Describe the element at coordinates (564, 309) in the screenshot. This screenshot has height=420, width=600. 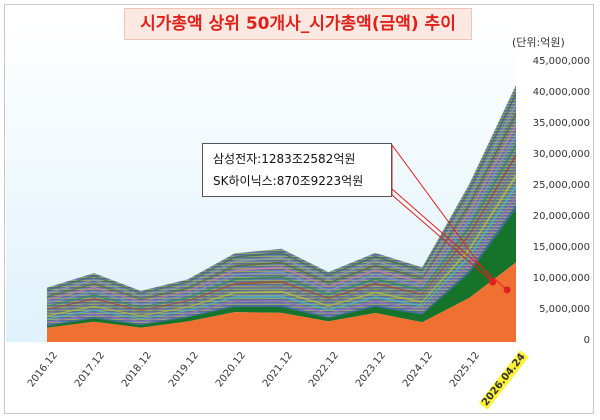
I see `y-tick-label: 5,000,000` at that location.